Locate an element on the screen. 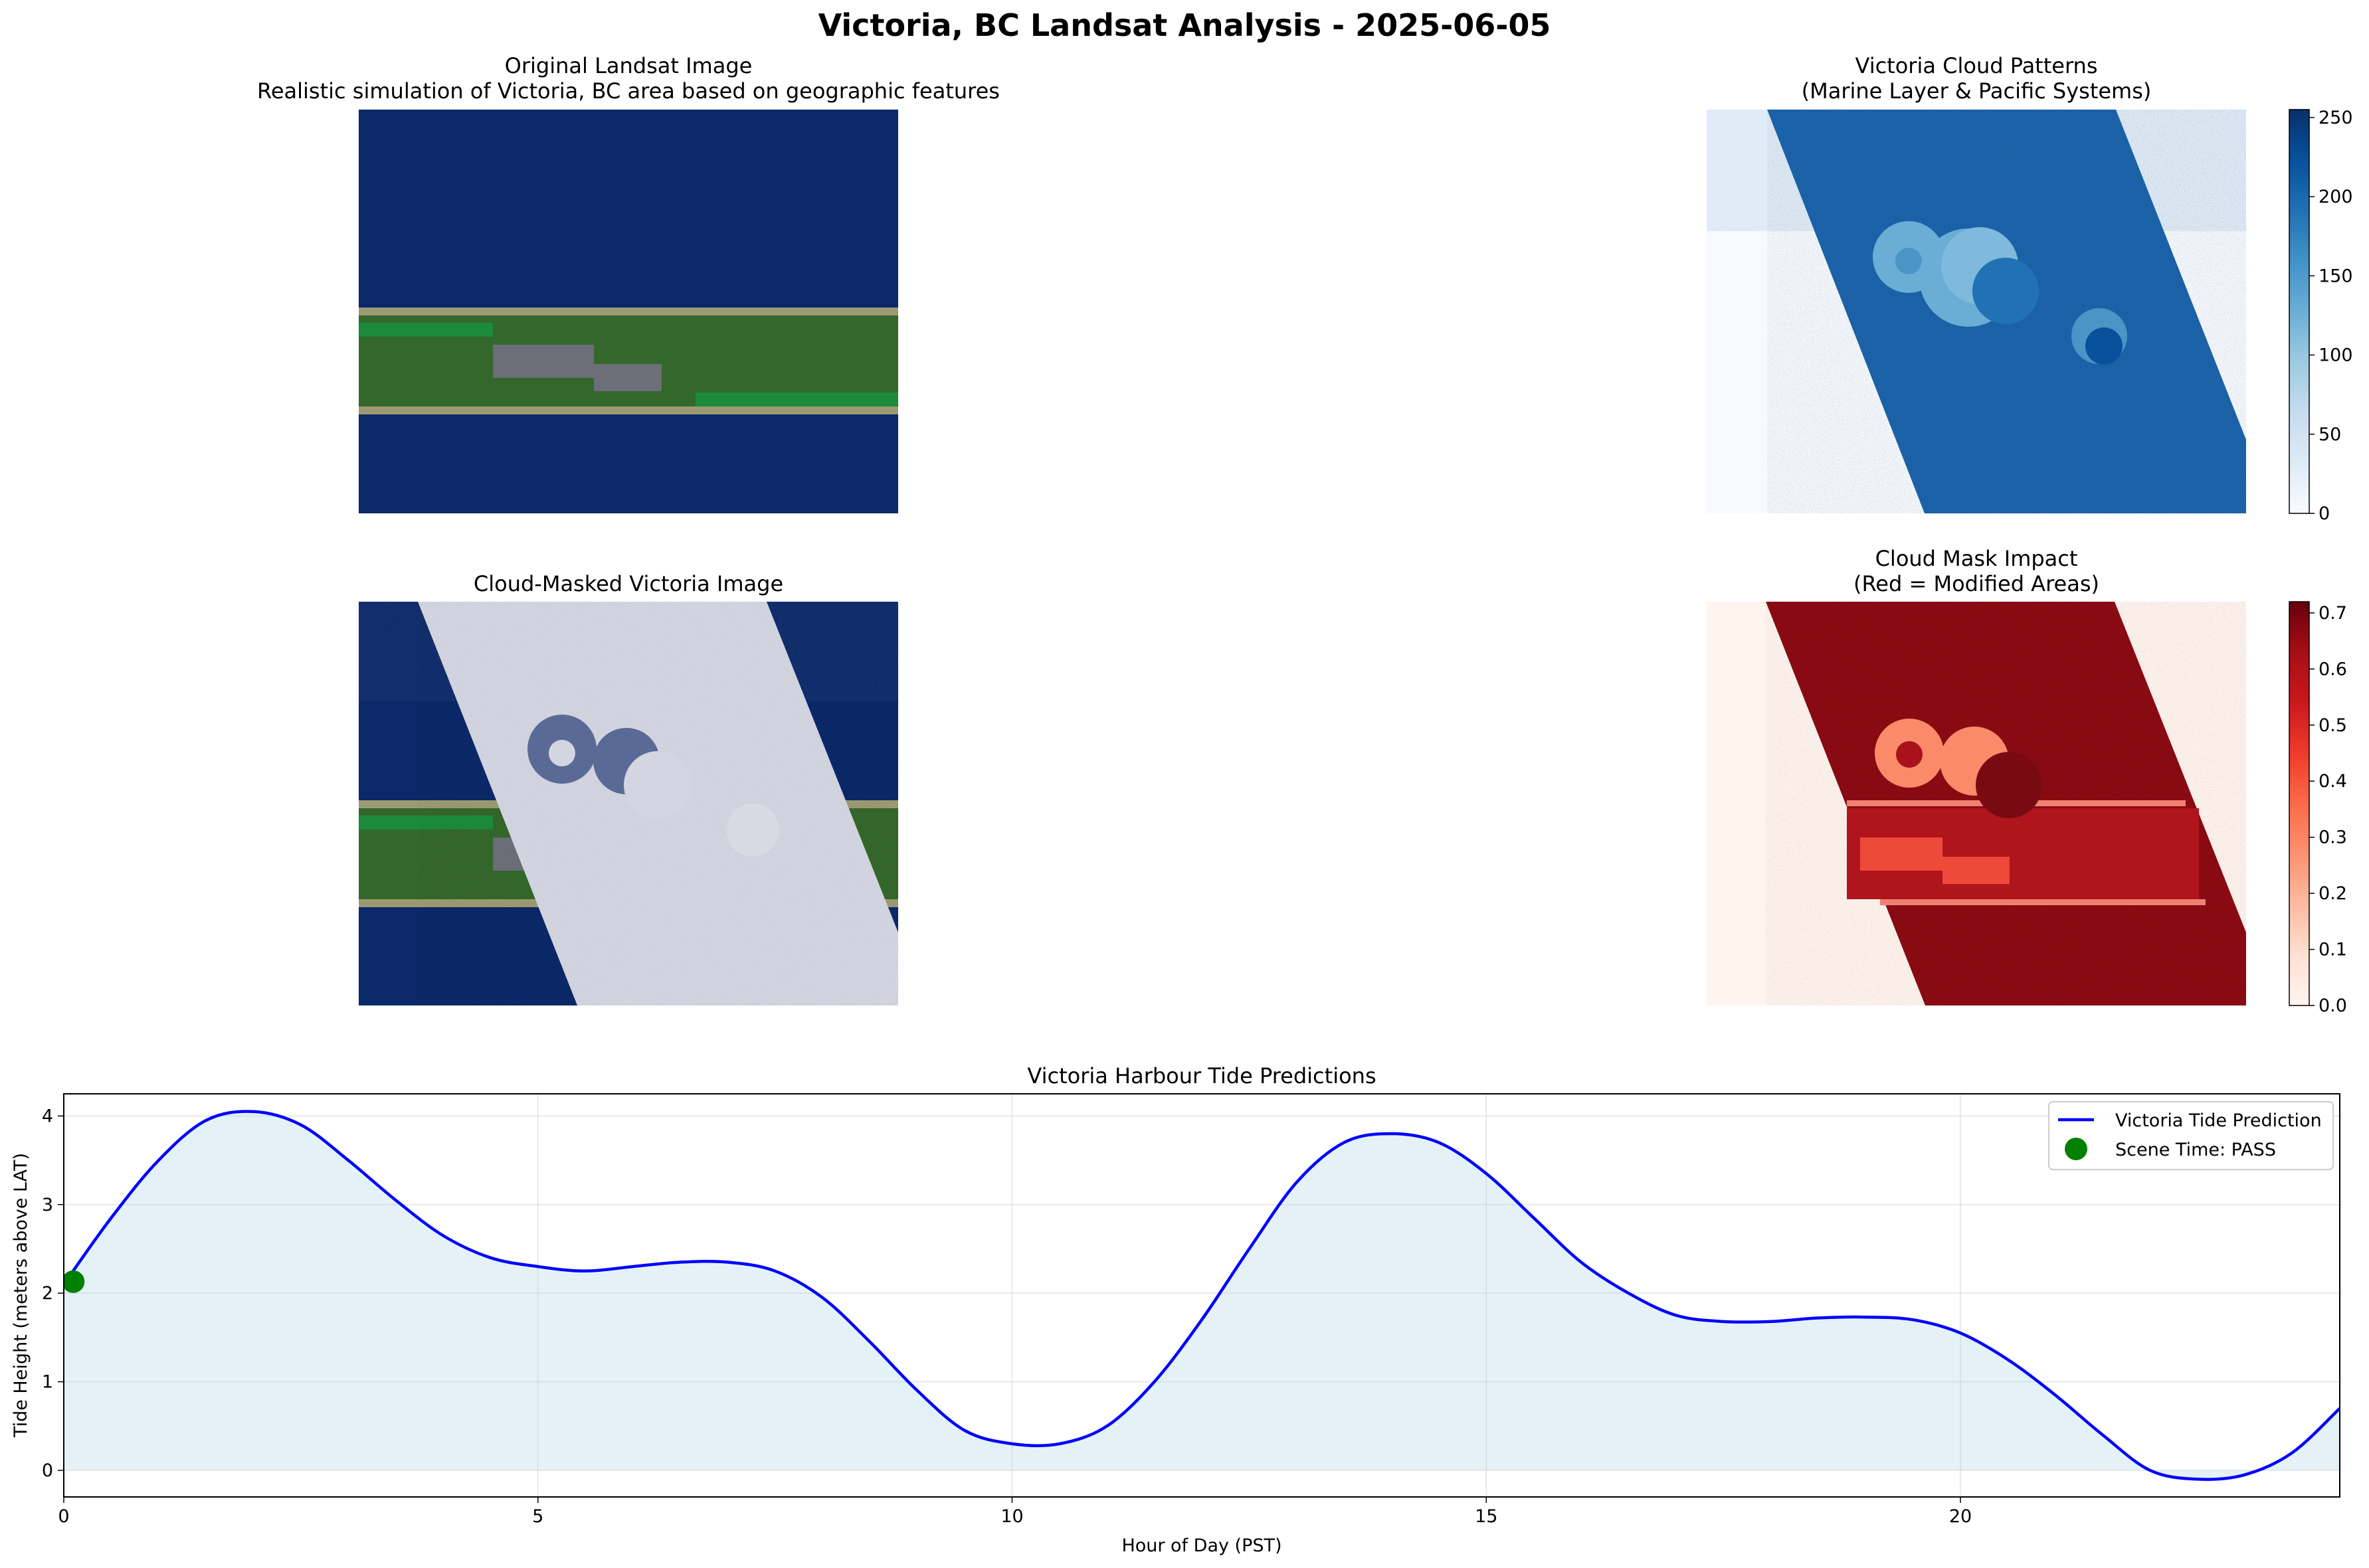  panel-masked: Cloud-Masked Victoria Image is located at coordinates (628, 788).